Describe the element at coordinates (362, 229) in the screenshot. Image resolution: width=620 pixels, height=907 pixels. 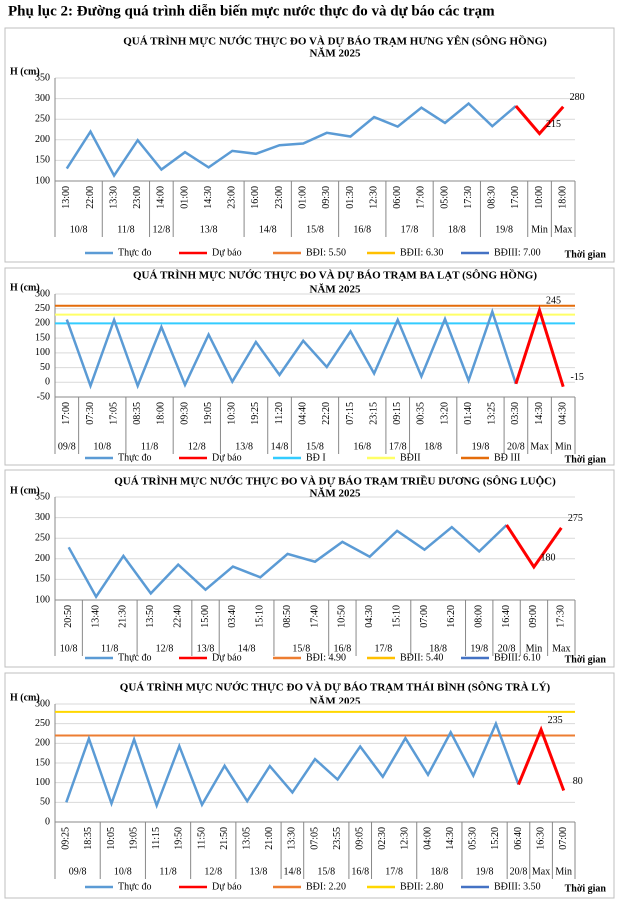
I see `date-label: 16/8` at that location.